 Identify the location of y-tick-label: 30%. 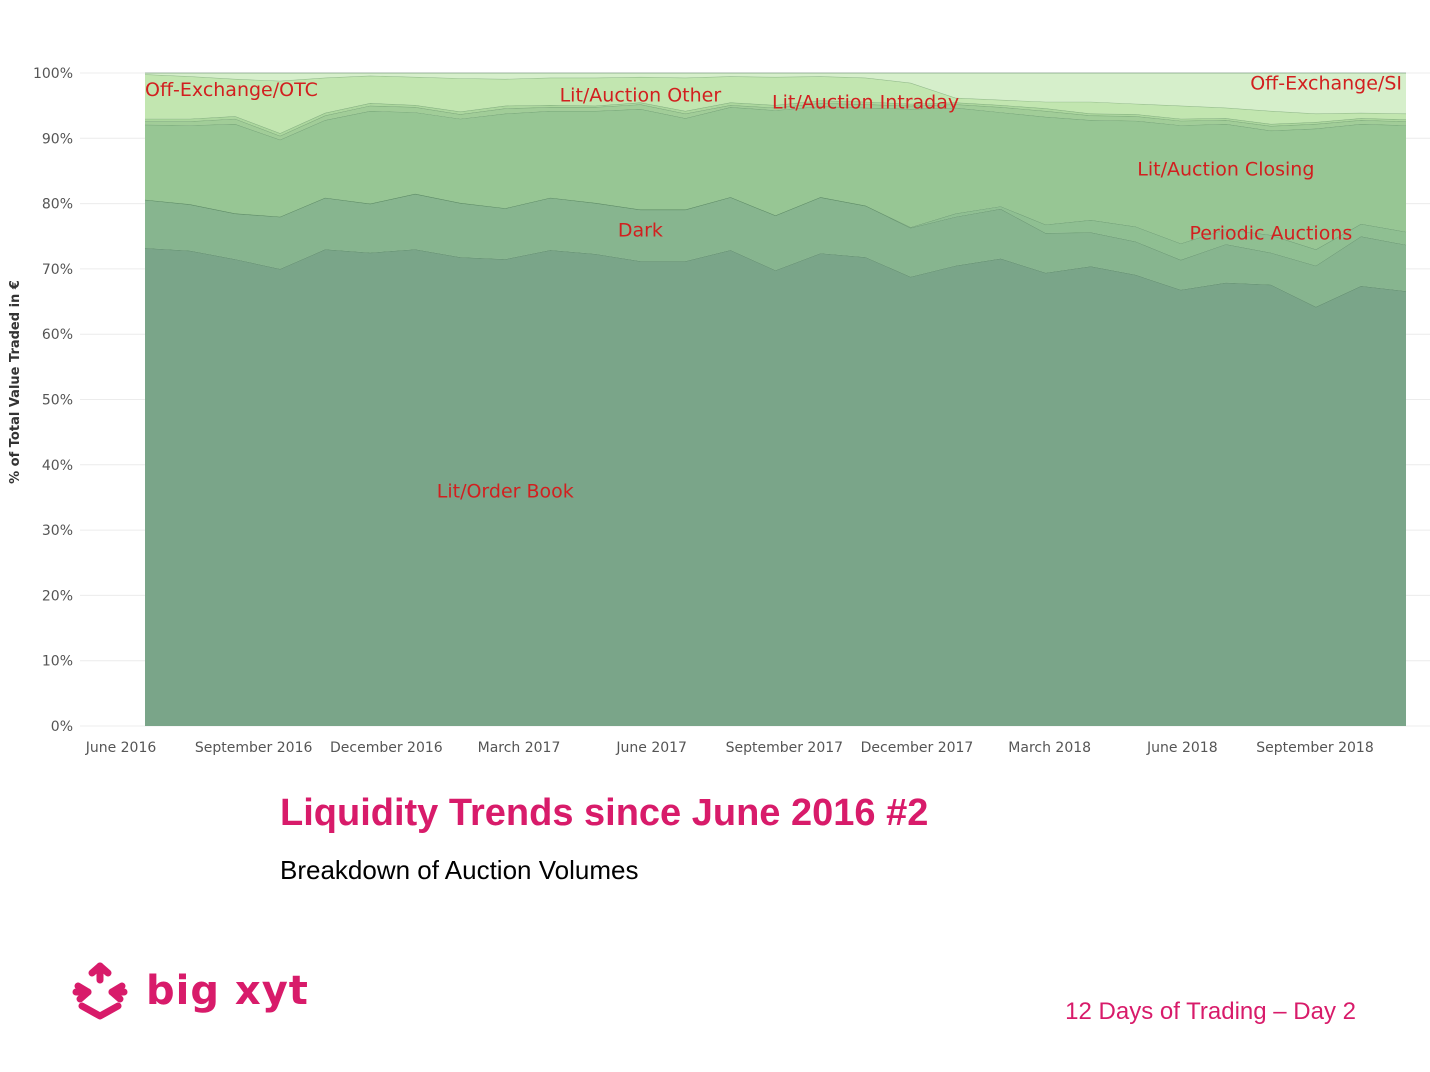
(57, 531).